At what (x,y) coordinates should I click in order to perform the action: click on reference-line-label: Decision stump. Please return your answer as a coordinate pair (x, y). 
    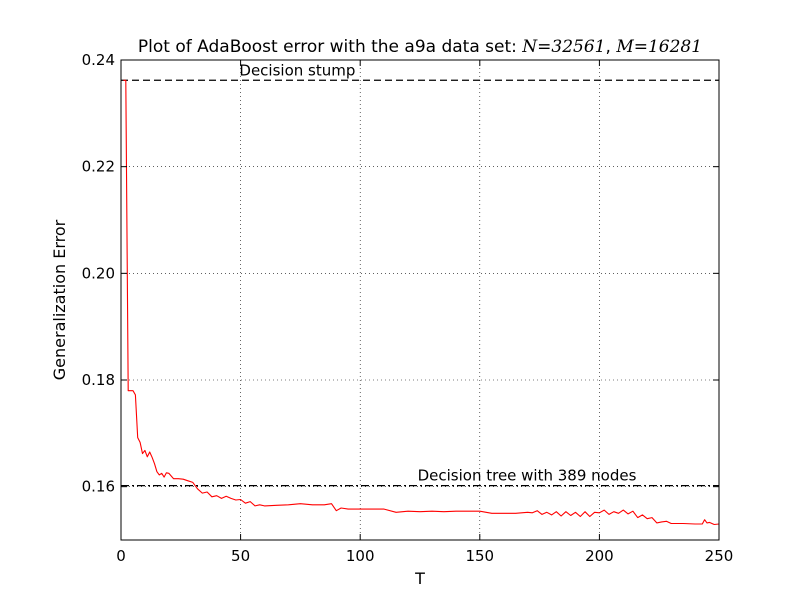
    Looking at the image, I should click on (297, 70).